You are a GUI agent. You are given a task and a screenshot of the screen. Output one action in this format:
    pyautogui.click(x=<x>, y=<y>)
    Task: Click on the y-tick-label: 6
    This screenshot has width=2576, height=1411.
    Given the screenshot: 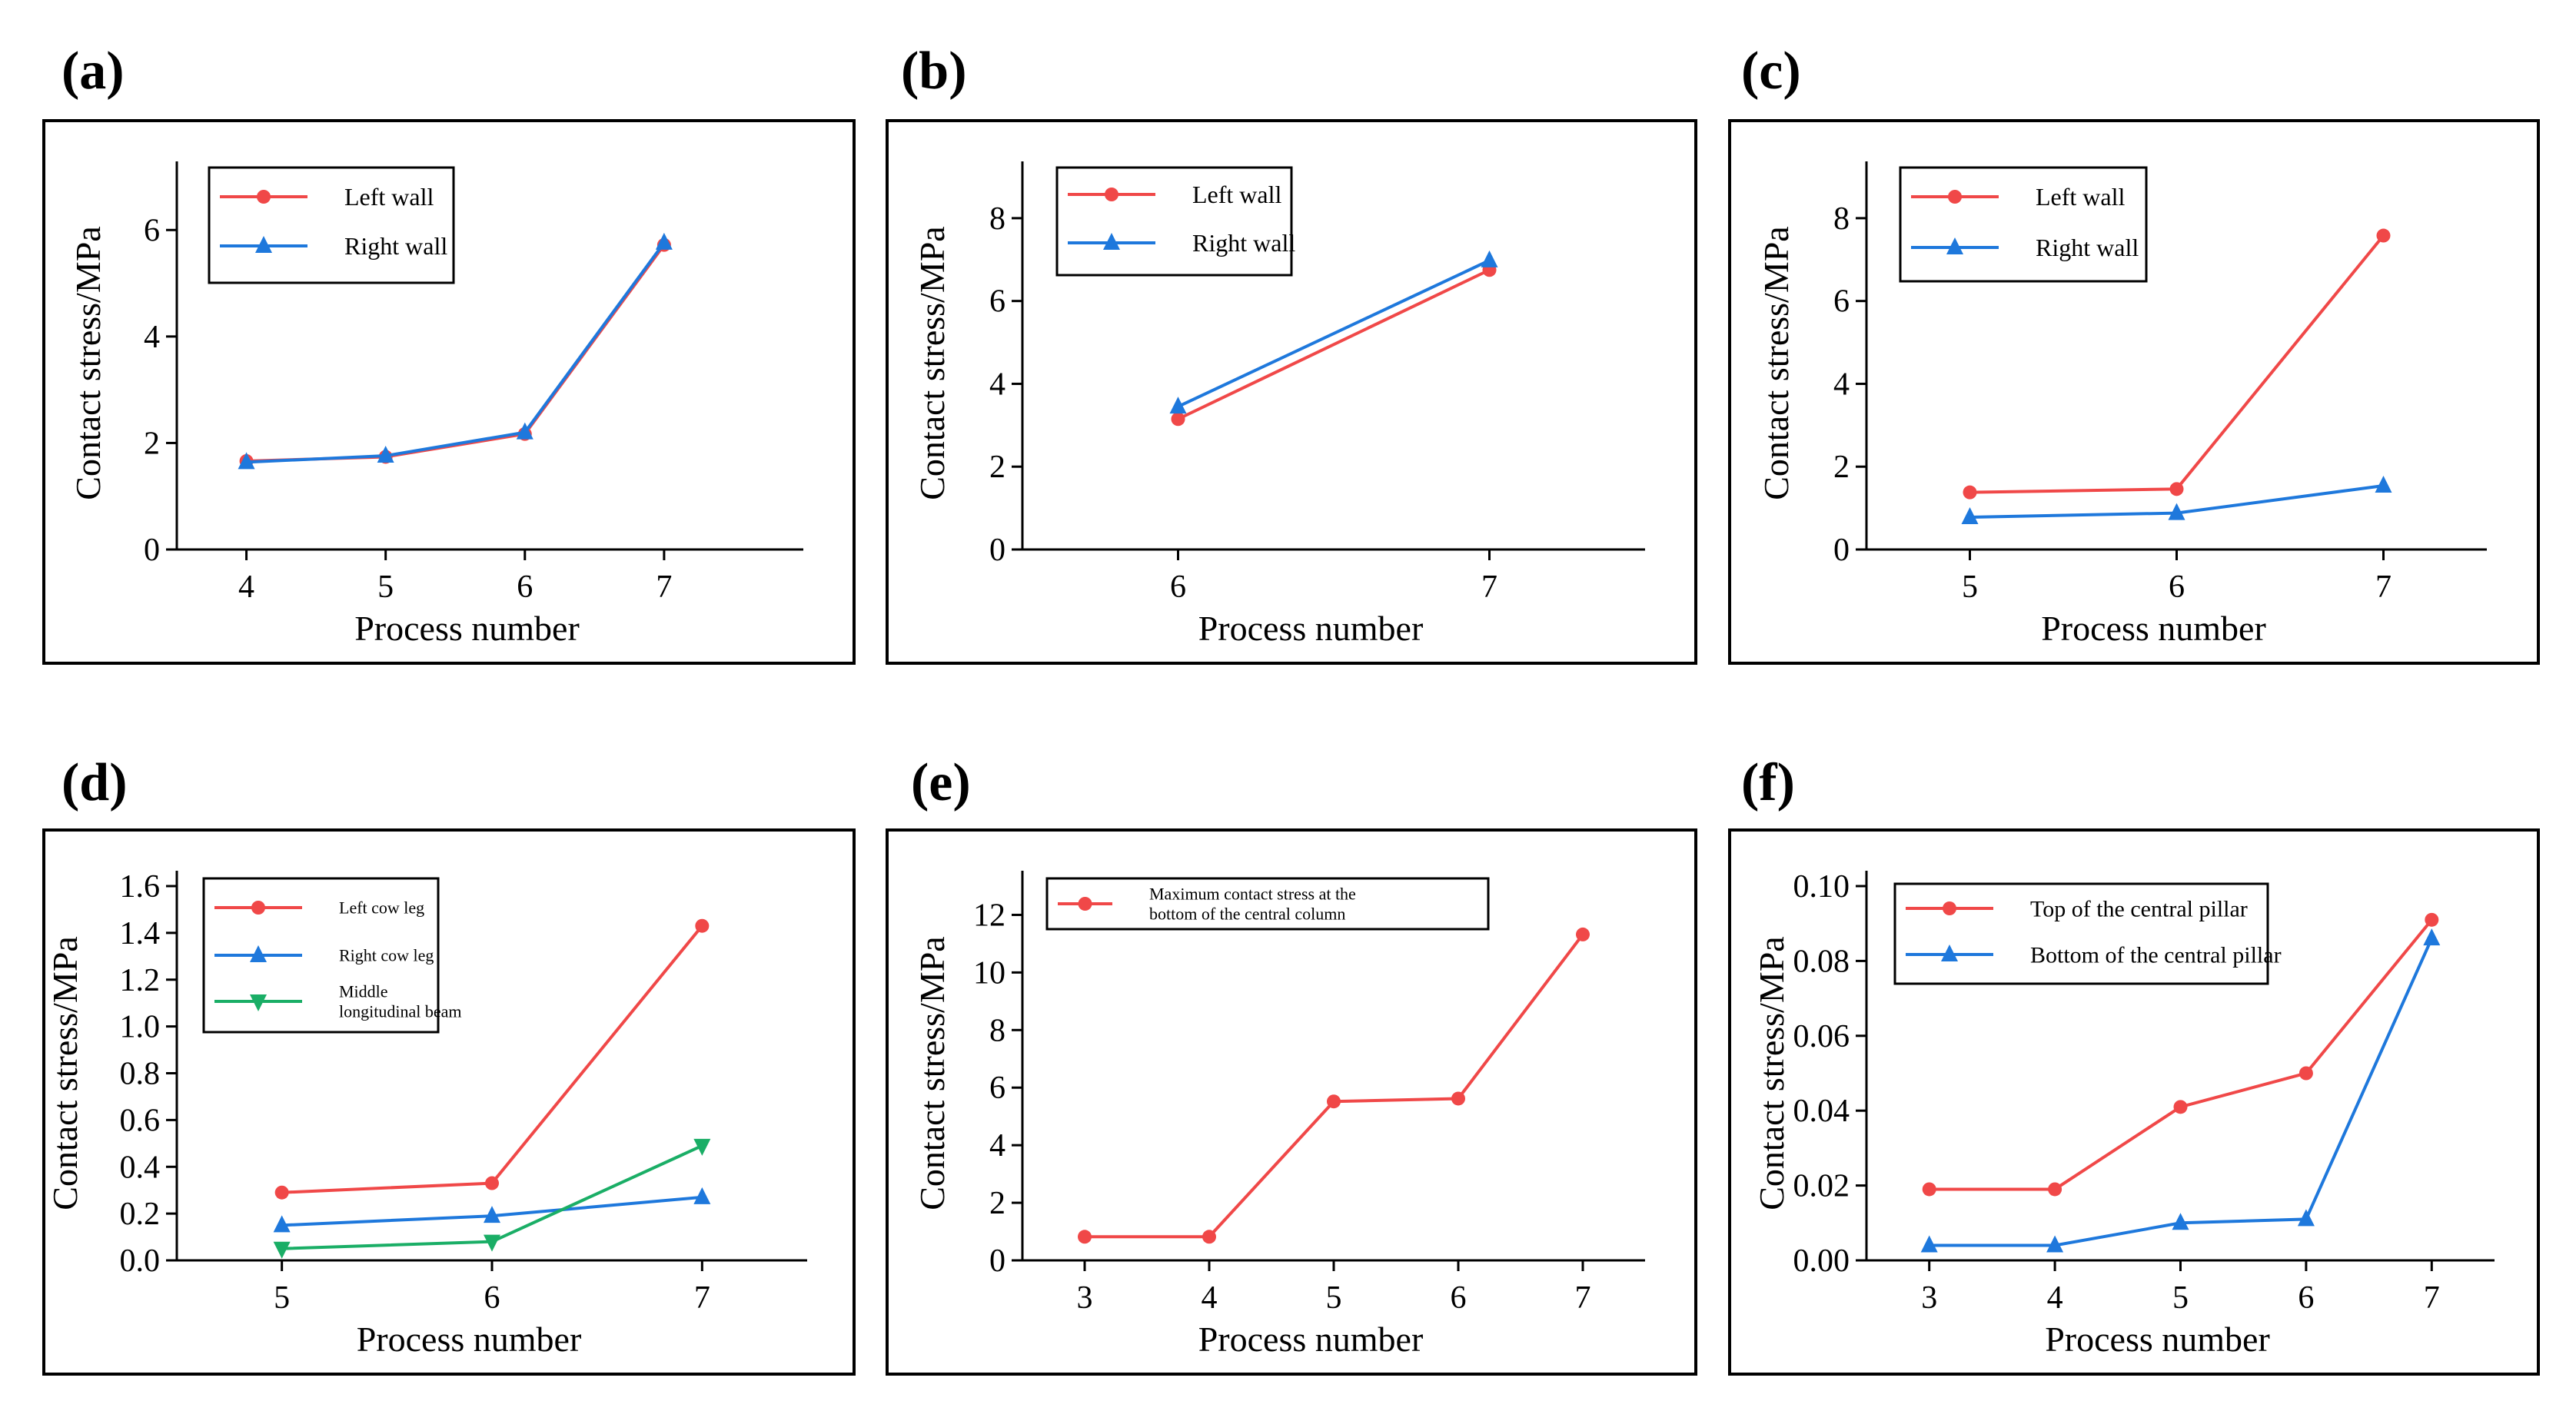 What is the action you would take?
    pyautogui.click(x=152, y=230)
    